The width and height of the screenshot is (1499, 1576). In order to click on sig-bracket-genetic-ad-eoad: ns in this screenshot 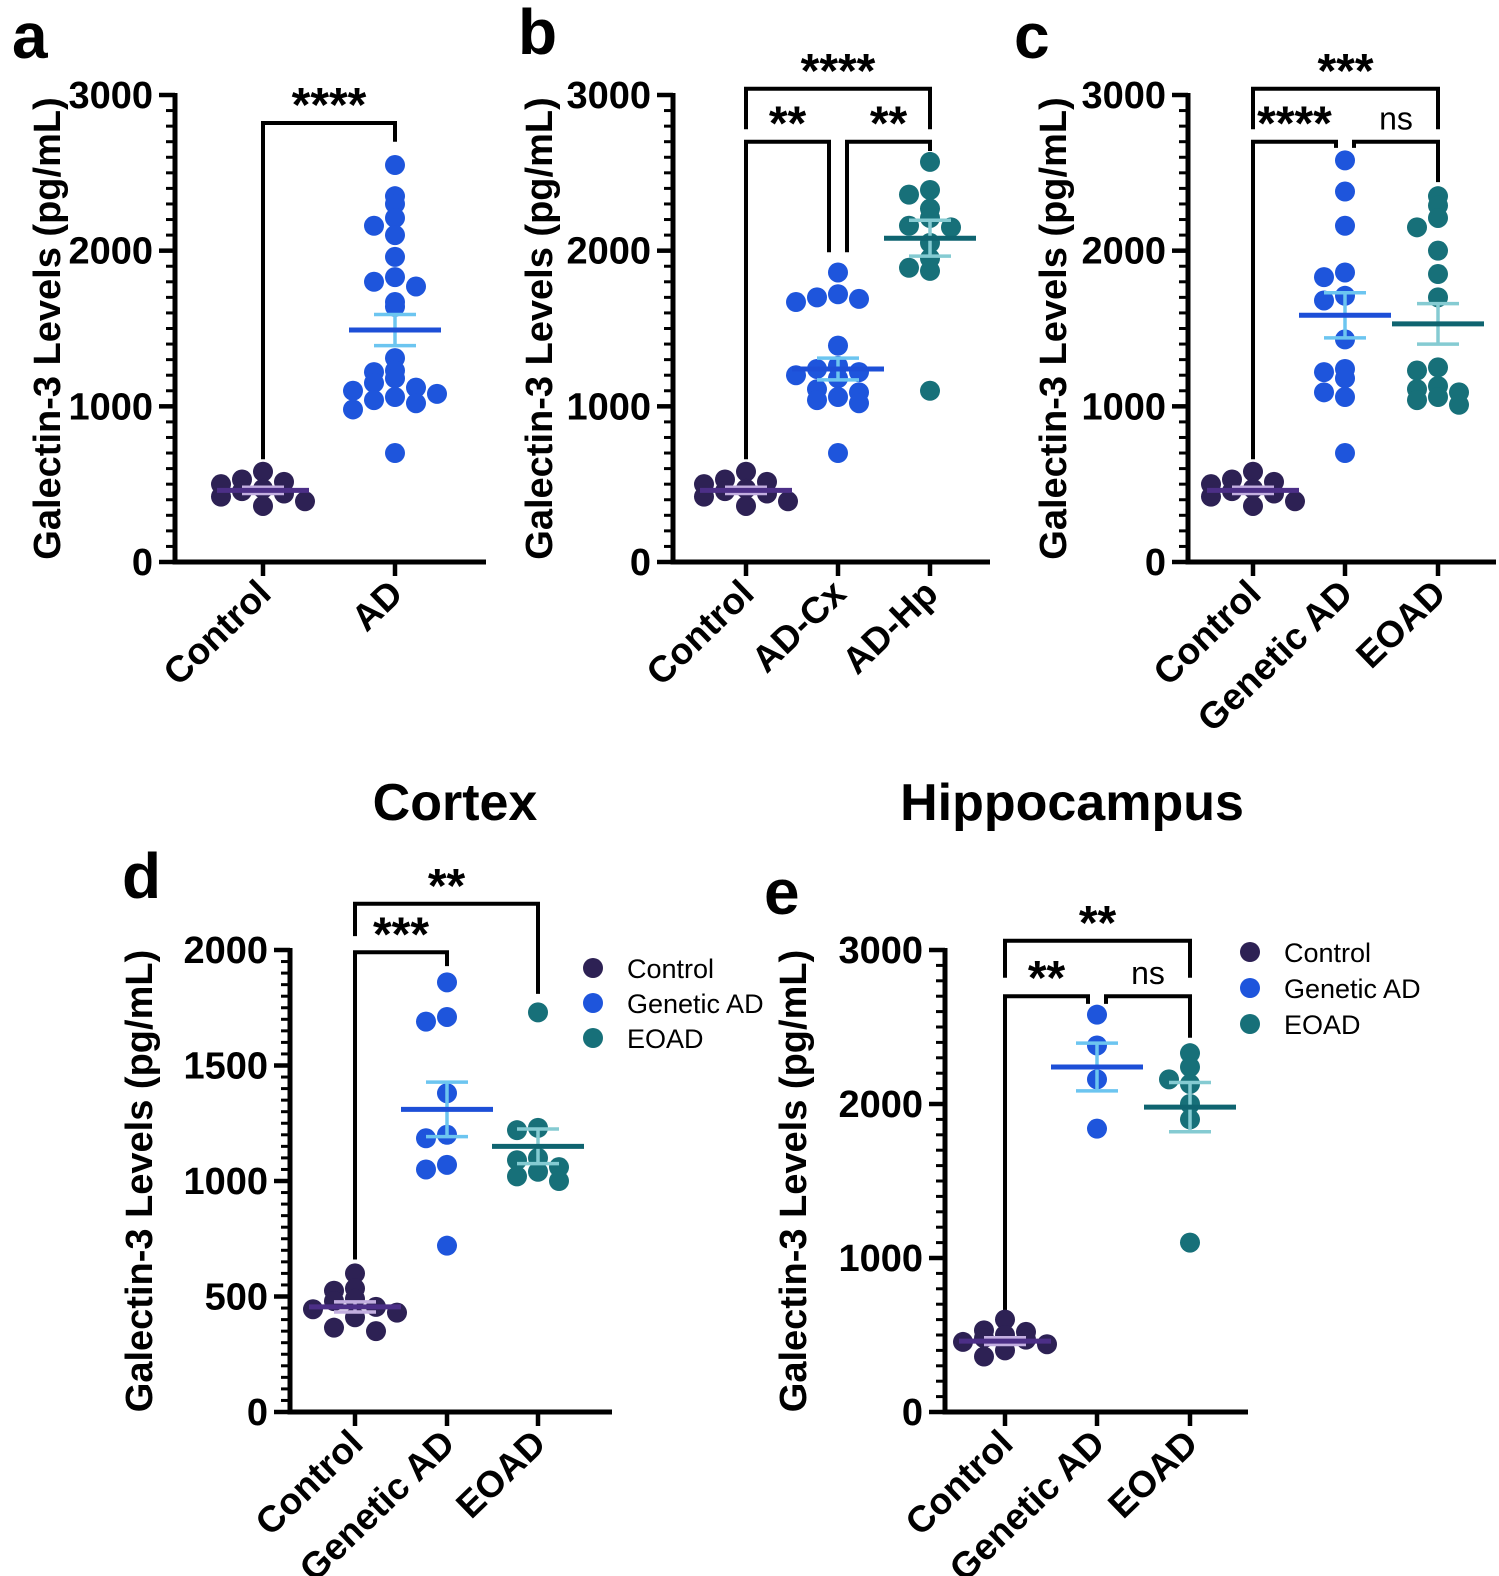, I will do `click(1148, 996)`.